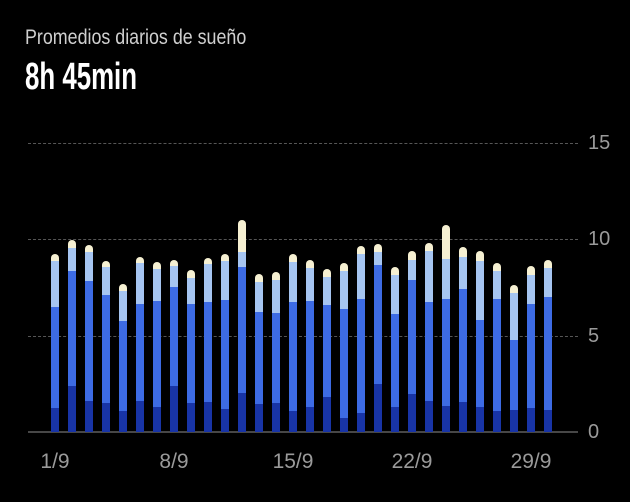  What do you see at coordinates (594, 432) in the screenshot?
I see `y-axis-label: 0` at bounding box center [594, 432].